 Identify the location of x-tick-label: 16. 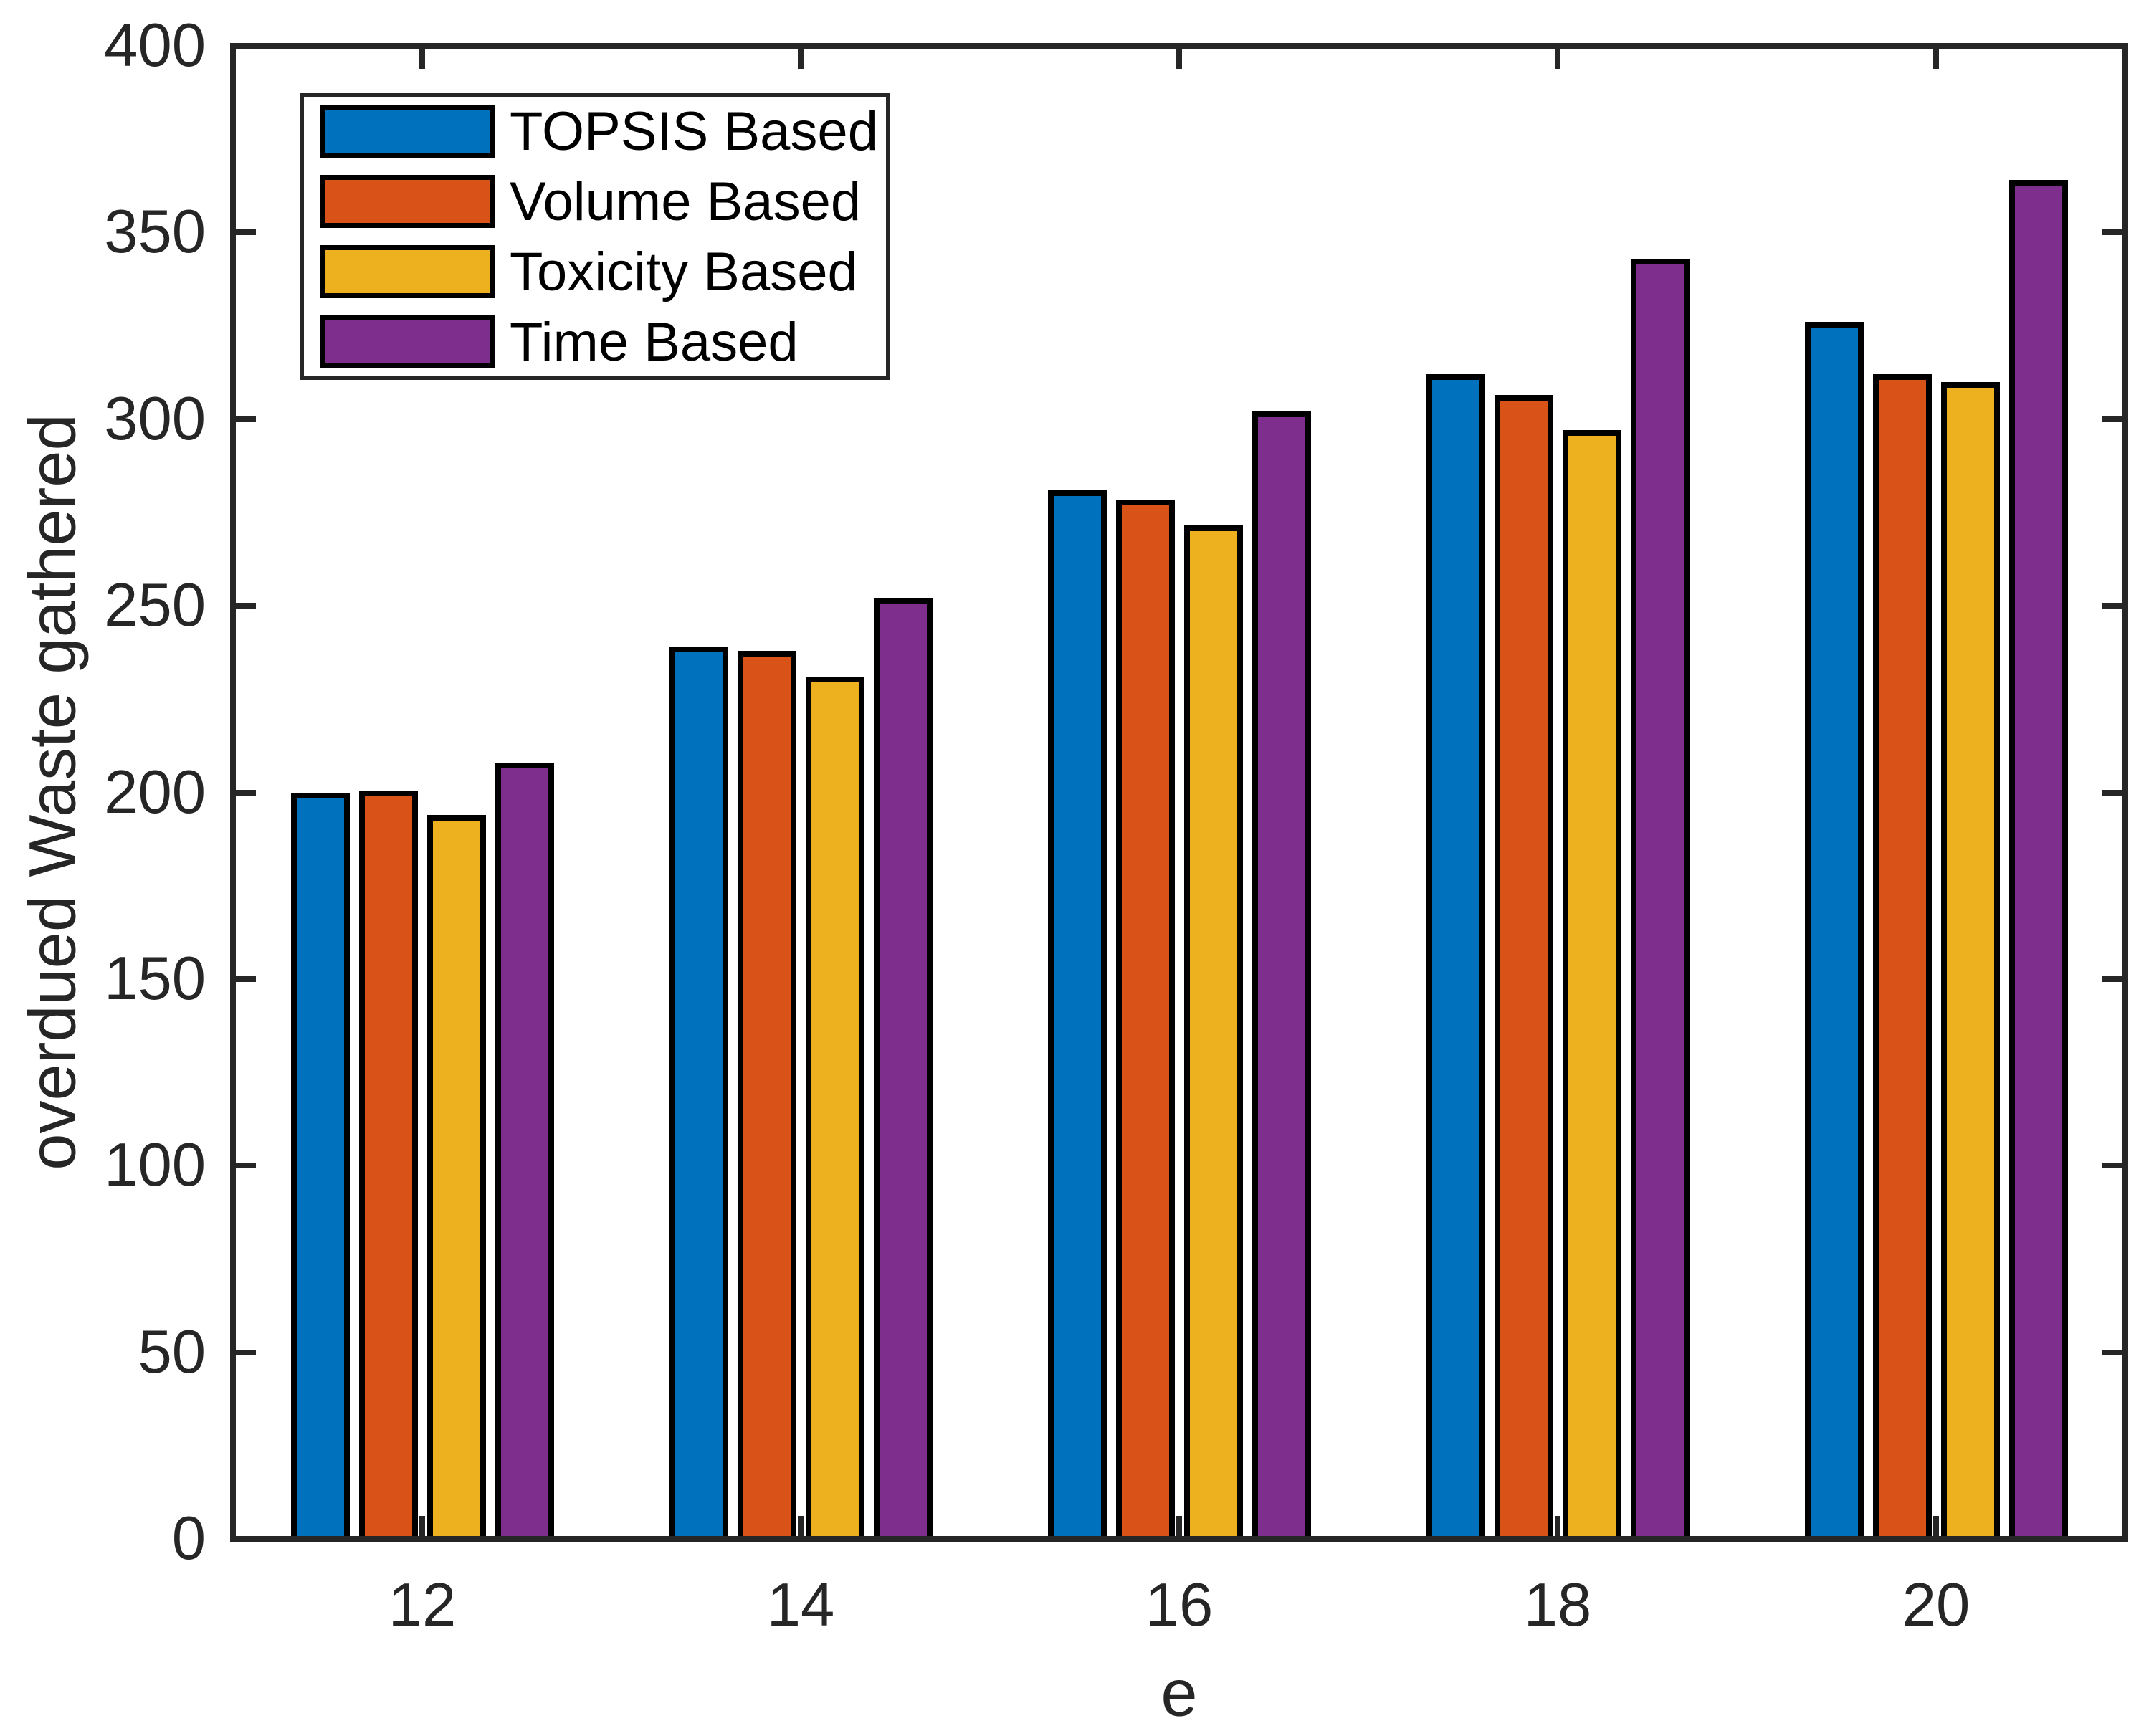
(1179, 1605).